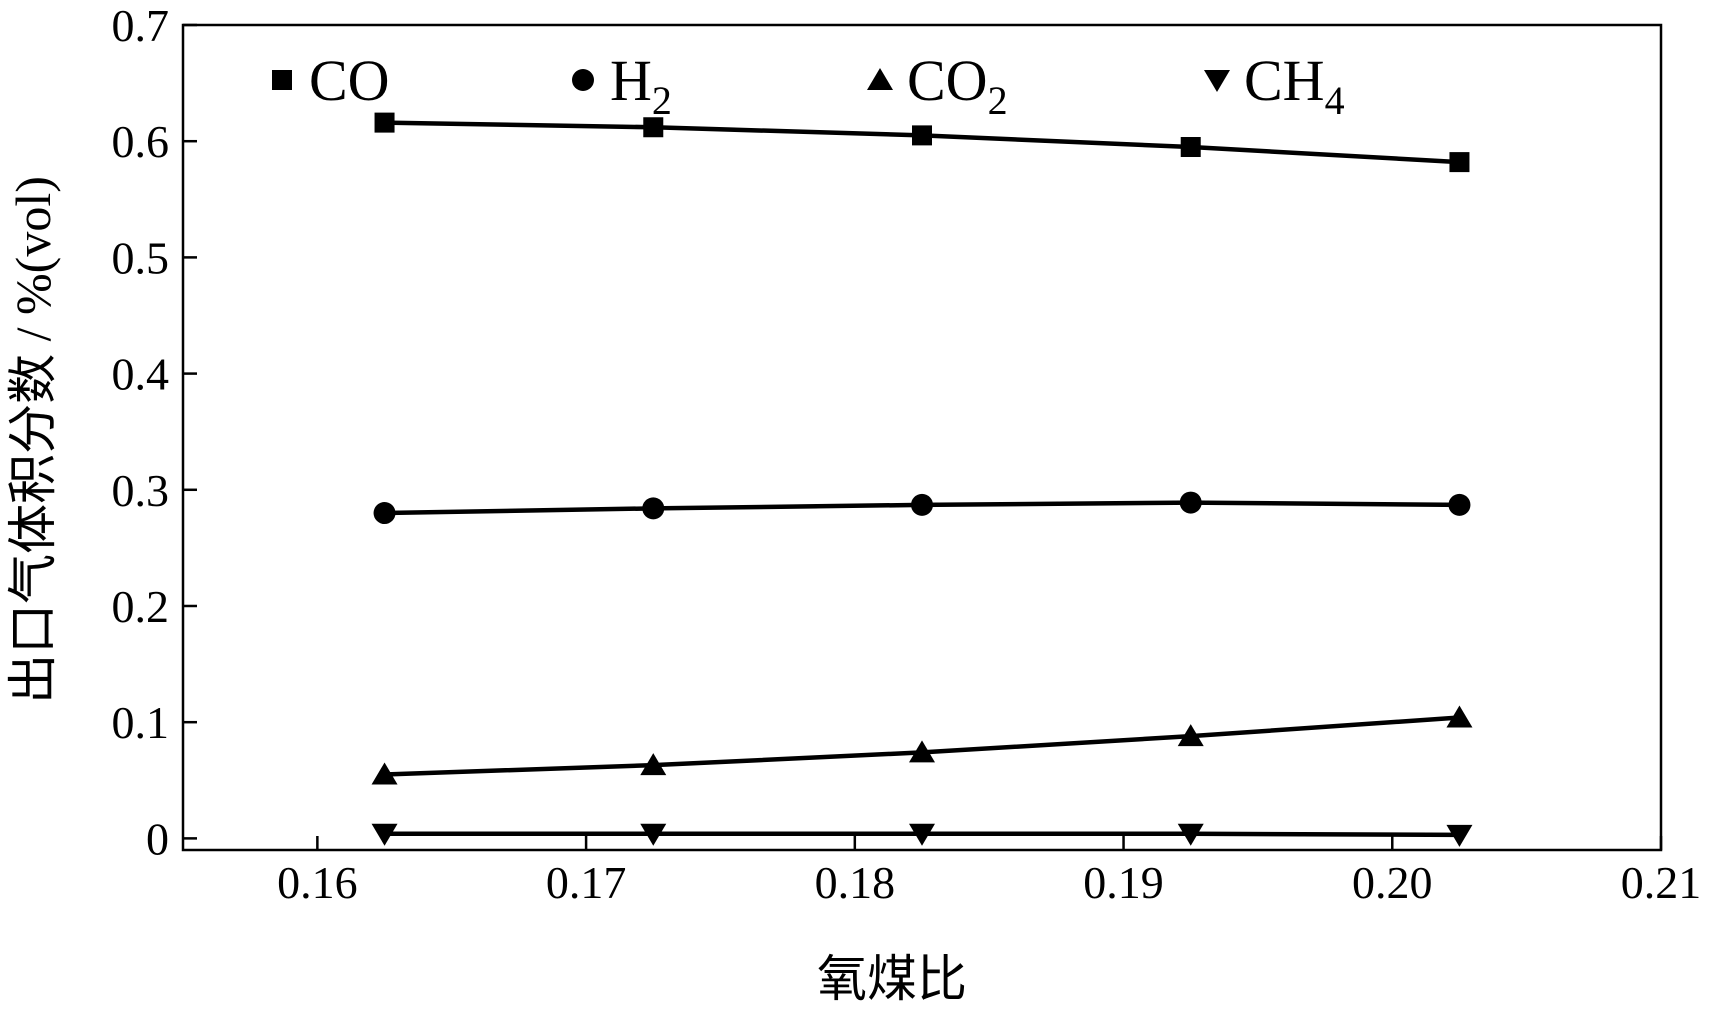 This screenshot has width=1720, height=1016. What do you see at coordinates (957, 85) in the screenshot?
I see `legend-label-co2: CO2` at bounding box center [957, 85].